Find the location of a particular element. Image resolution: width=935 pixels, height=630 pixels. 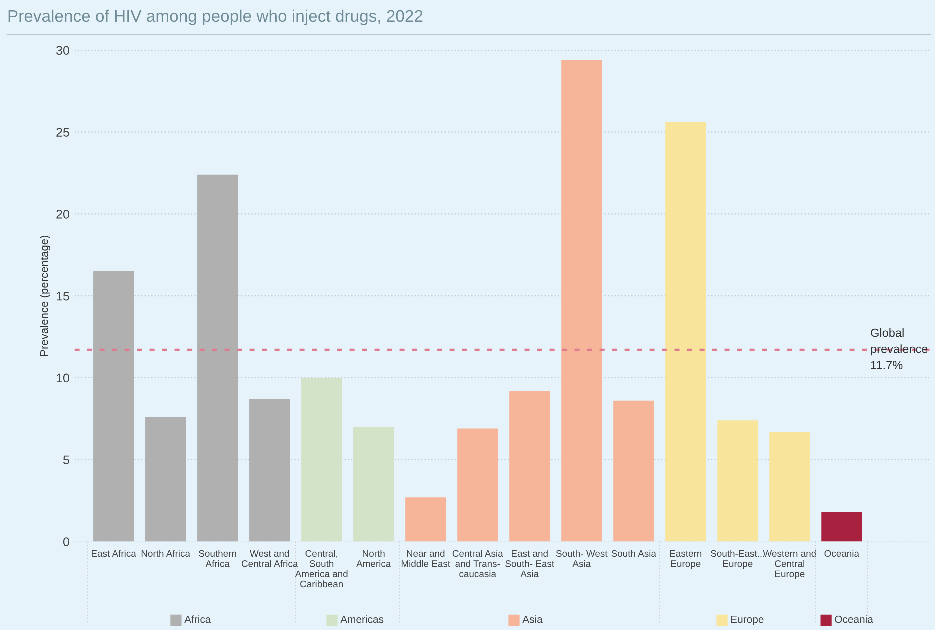

x-tick-label: South-East... Europe is located at coordinates (737, 560).